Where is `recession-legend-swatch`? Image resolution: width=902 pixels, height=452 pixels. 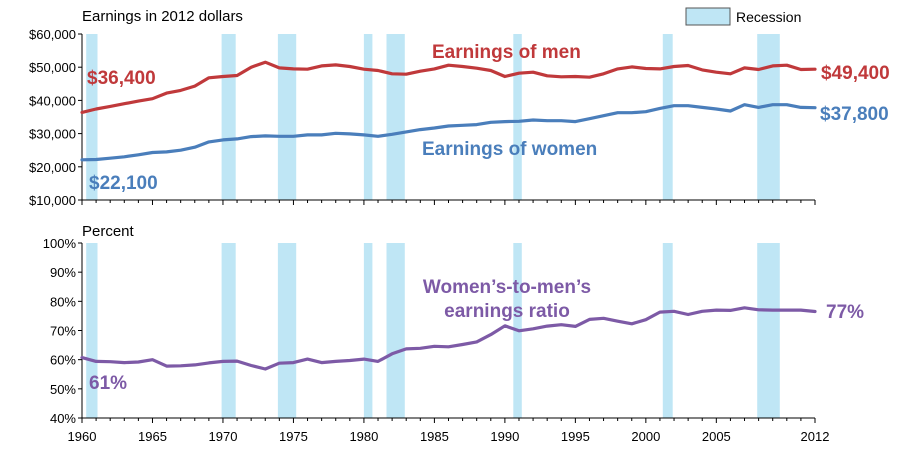 recession-legend-swatch is located at coordinates (708, 16).